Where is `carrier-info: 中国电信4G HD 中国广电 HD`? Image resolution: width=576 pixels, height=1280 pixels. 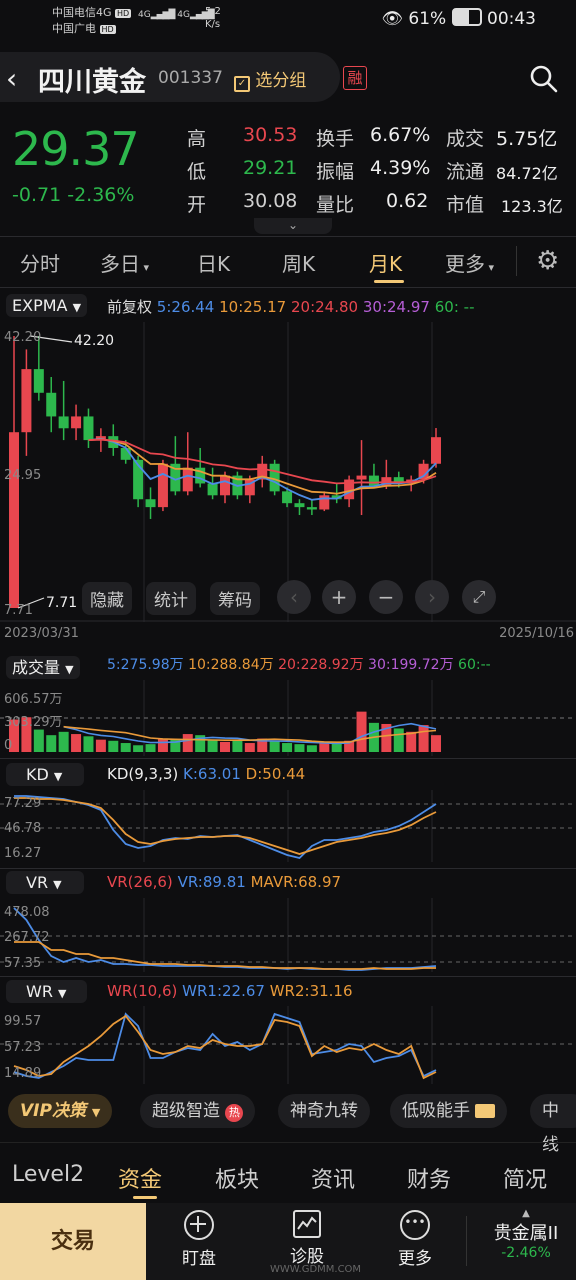
carrier-info: 中国电信4G HD 中国广电 HD is located at coordinates (92, 20).